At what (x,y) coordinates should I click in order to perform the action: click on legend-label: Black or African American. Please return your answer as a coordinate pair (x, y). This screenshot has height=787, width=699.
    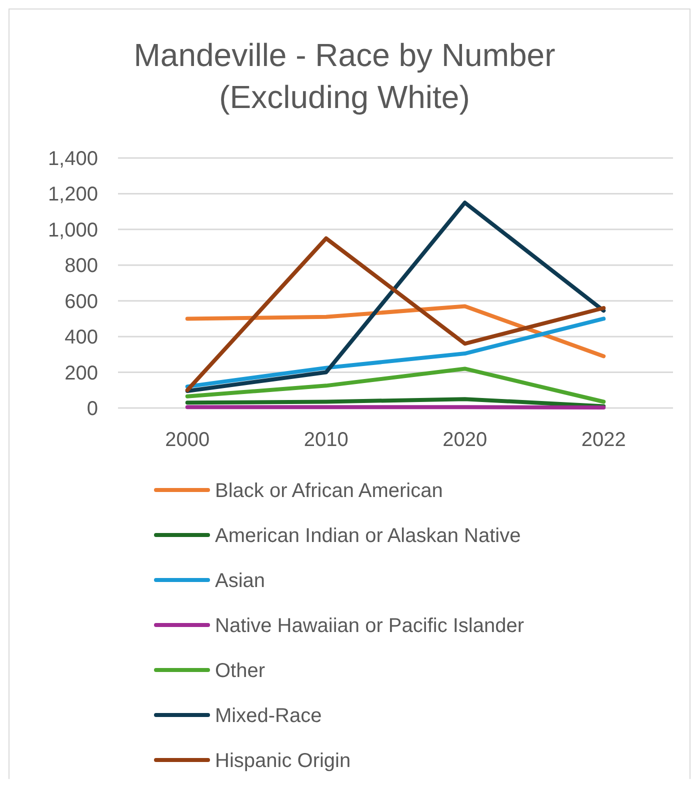
    Looking at the image, I should click on (329, 491).